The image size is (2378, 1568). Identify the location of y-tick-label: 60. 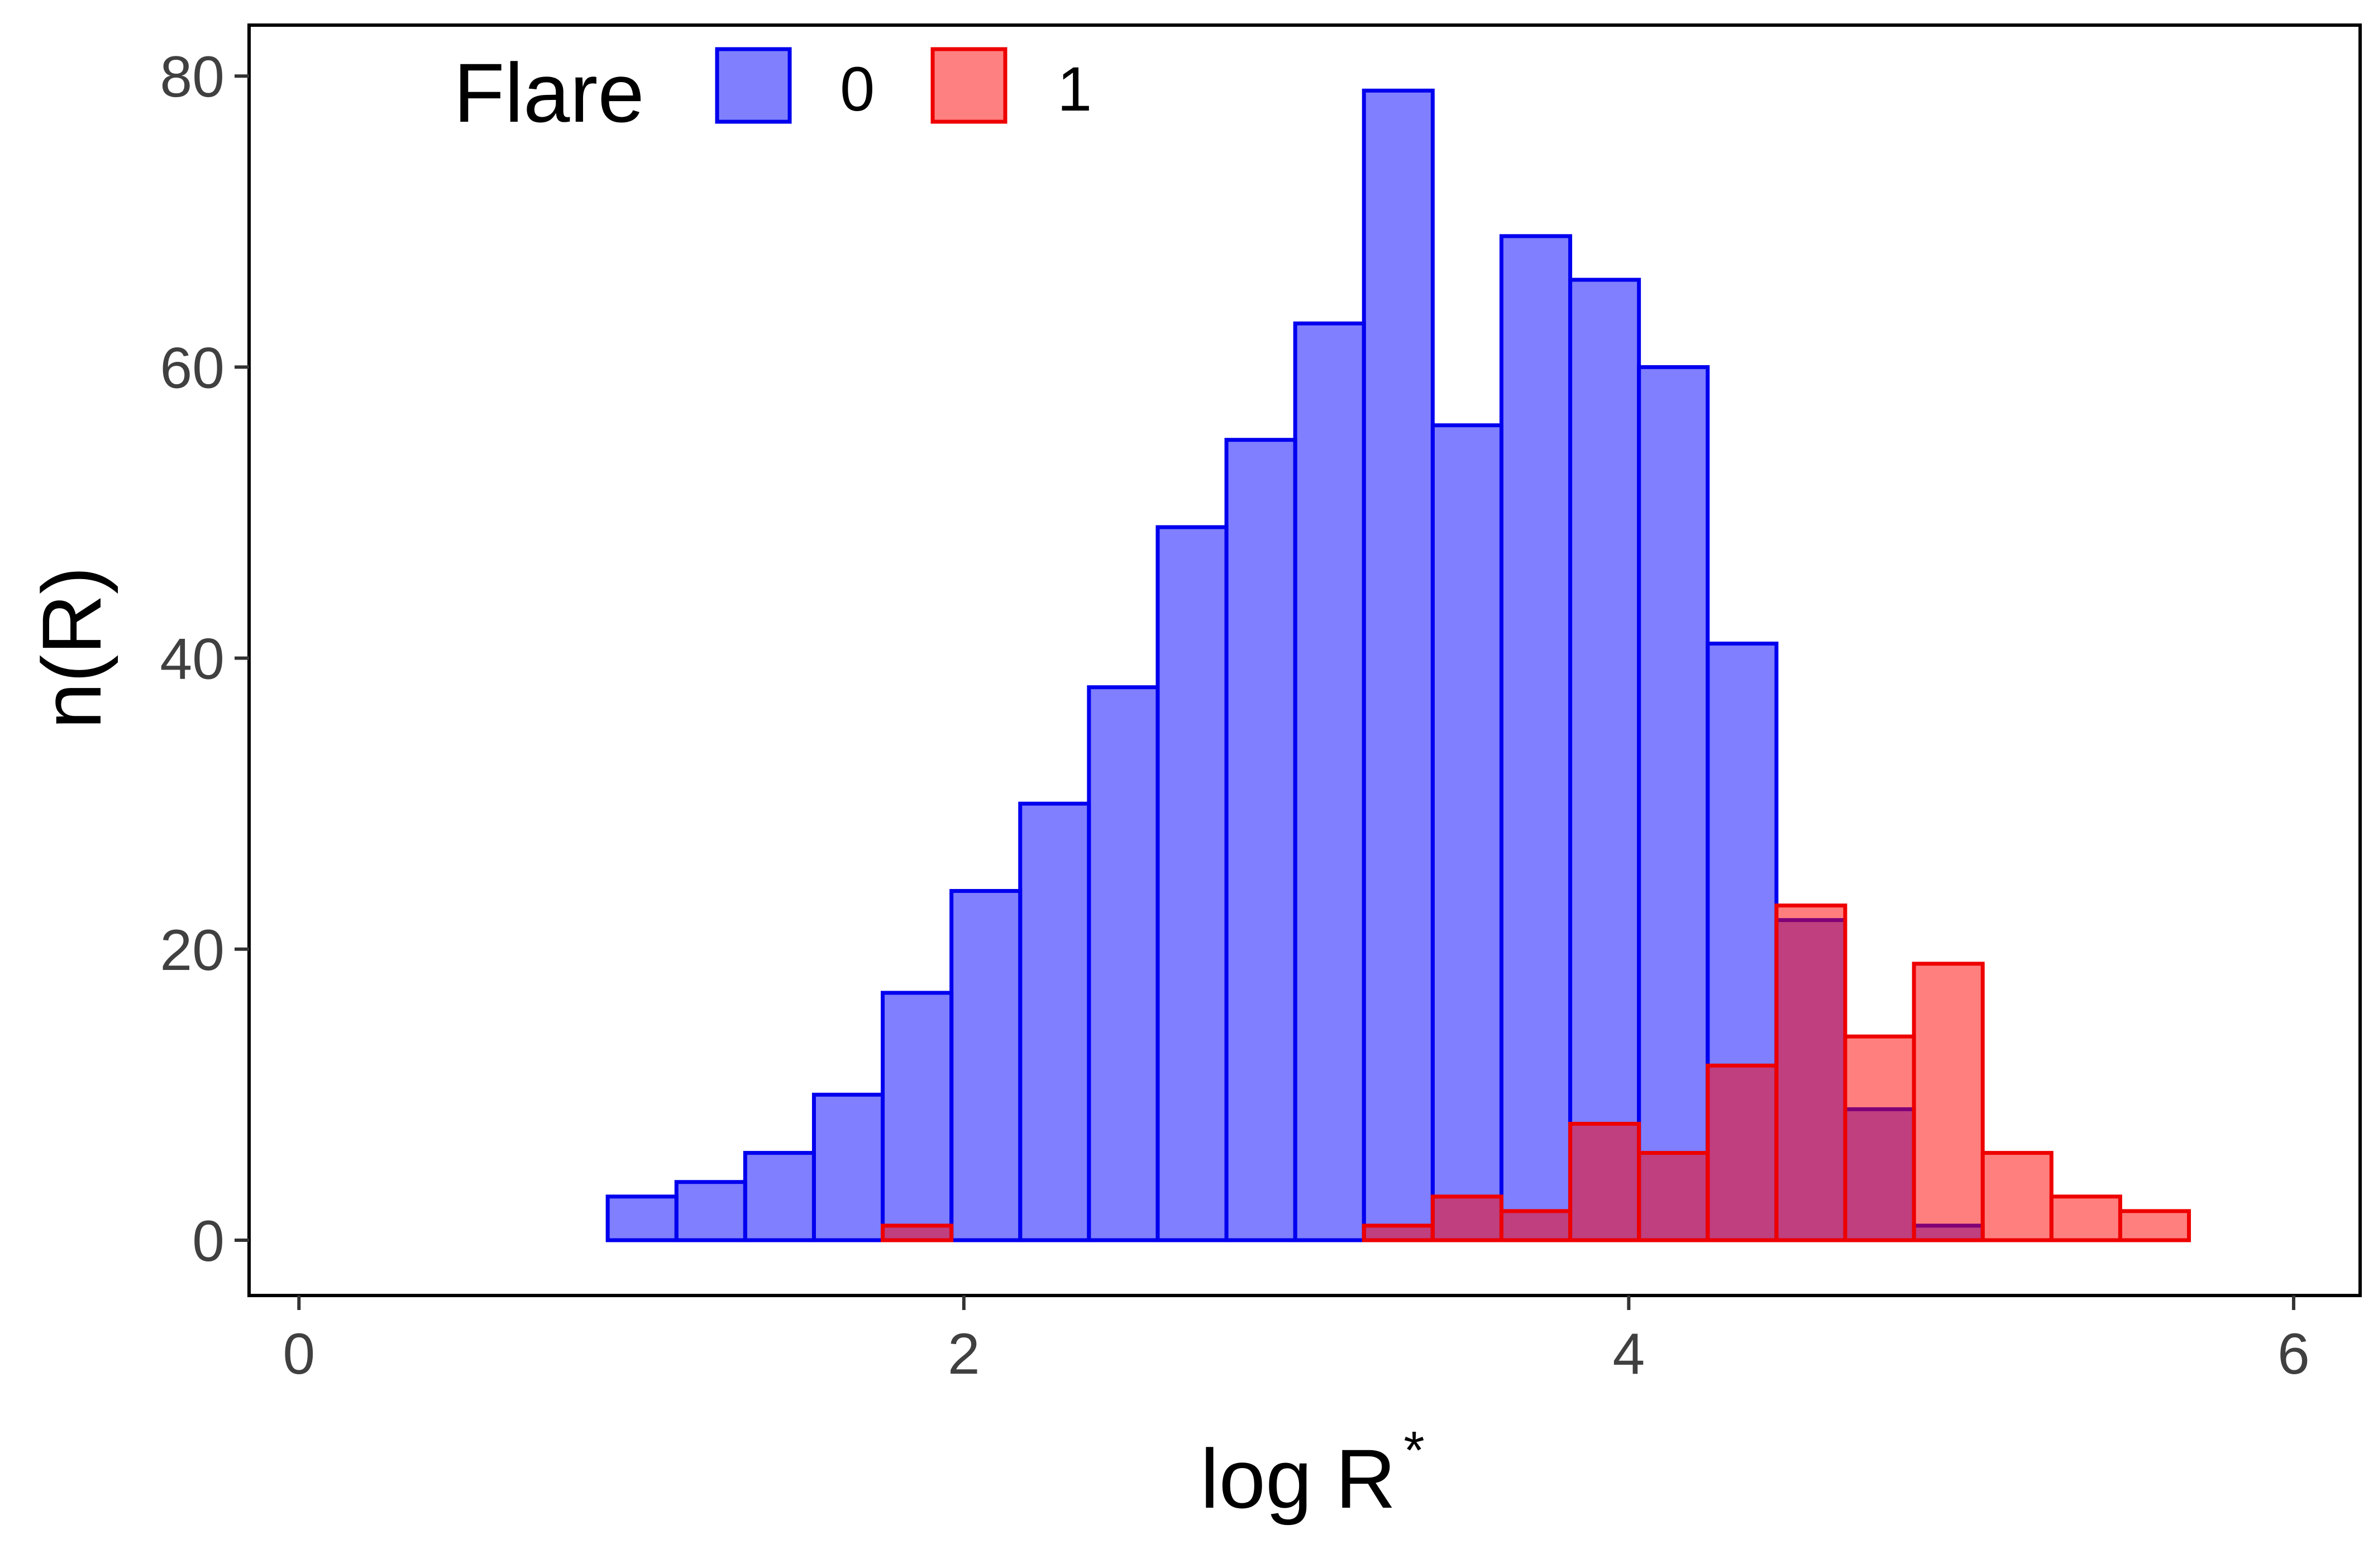
(192, 368).